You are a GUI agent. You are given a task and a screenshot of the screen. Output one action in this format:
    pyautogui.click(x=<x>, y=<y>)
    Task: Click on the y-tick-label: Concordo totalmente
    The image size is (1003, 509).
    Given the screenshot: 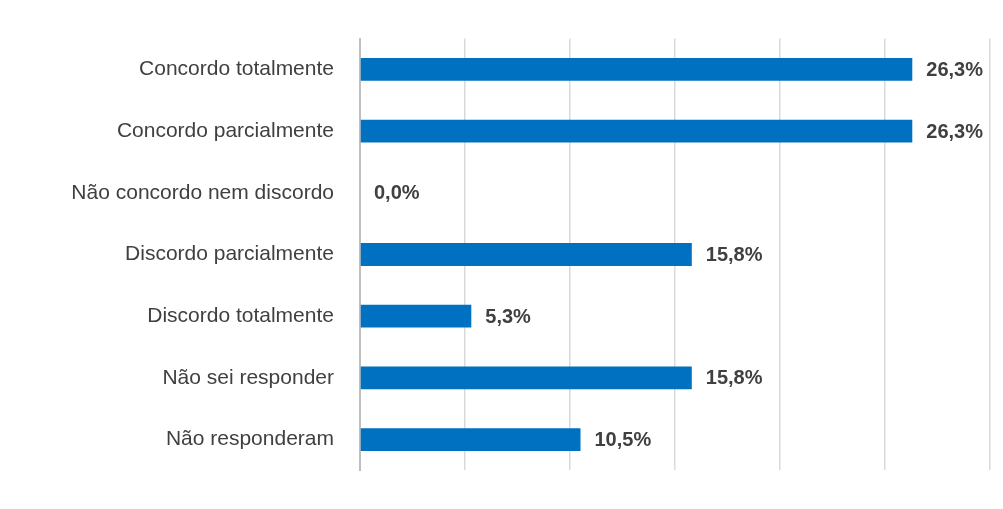 What is the action you would take?
    pyautogui.click(x=236, y=68)
    